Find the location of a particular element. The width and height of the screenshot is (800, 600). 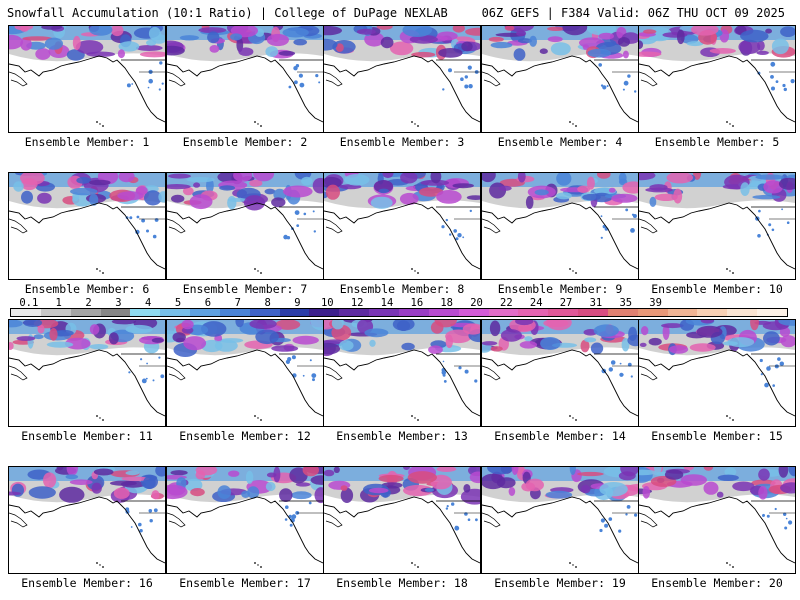

ensemble-panel: Ensemble Member: 17 is located at coordinates (245, 531).